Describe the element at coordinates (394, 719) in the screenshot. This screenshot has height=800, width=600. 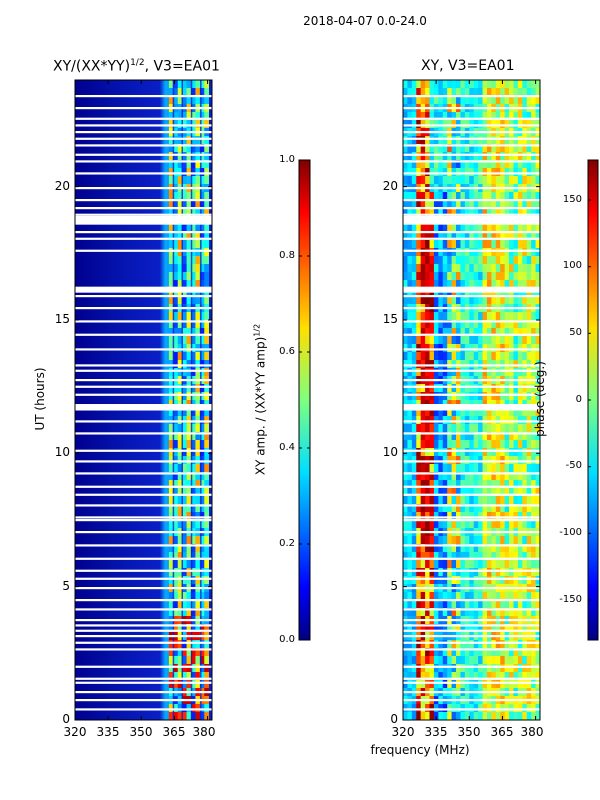
I see `right-ytick-0: 0` at that location.